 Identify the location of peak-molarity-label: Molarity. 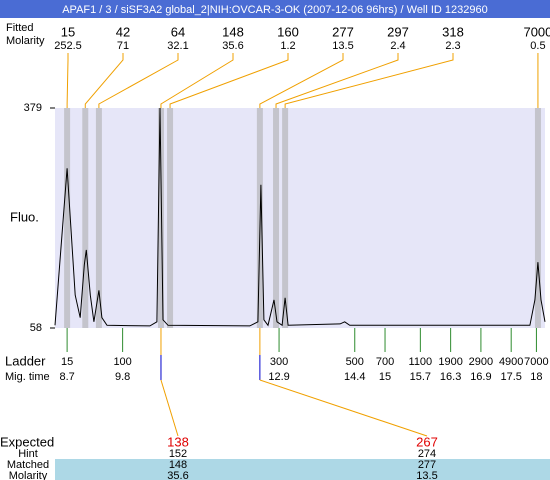
(25, 41).